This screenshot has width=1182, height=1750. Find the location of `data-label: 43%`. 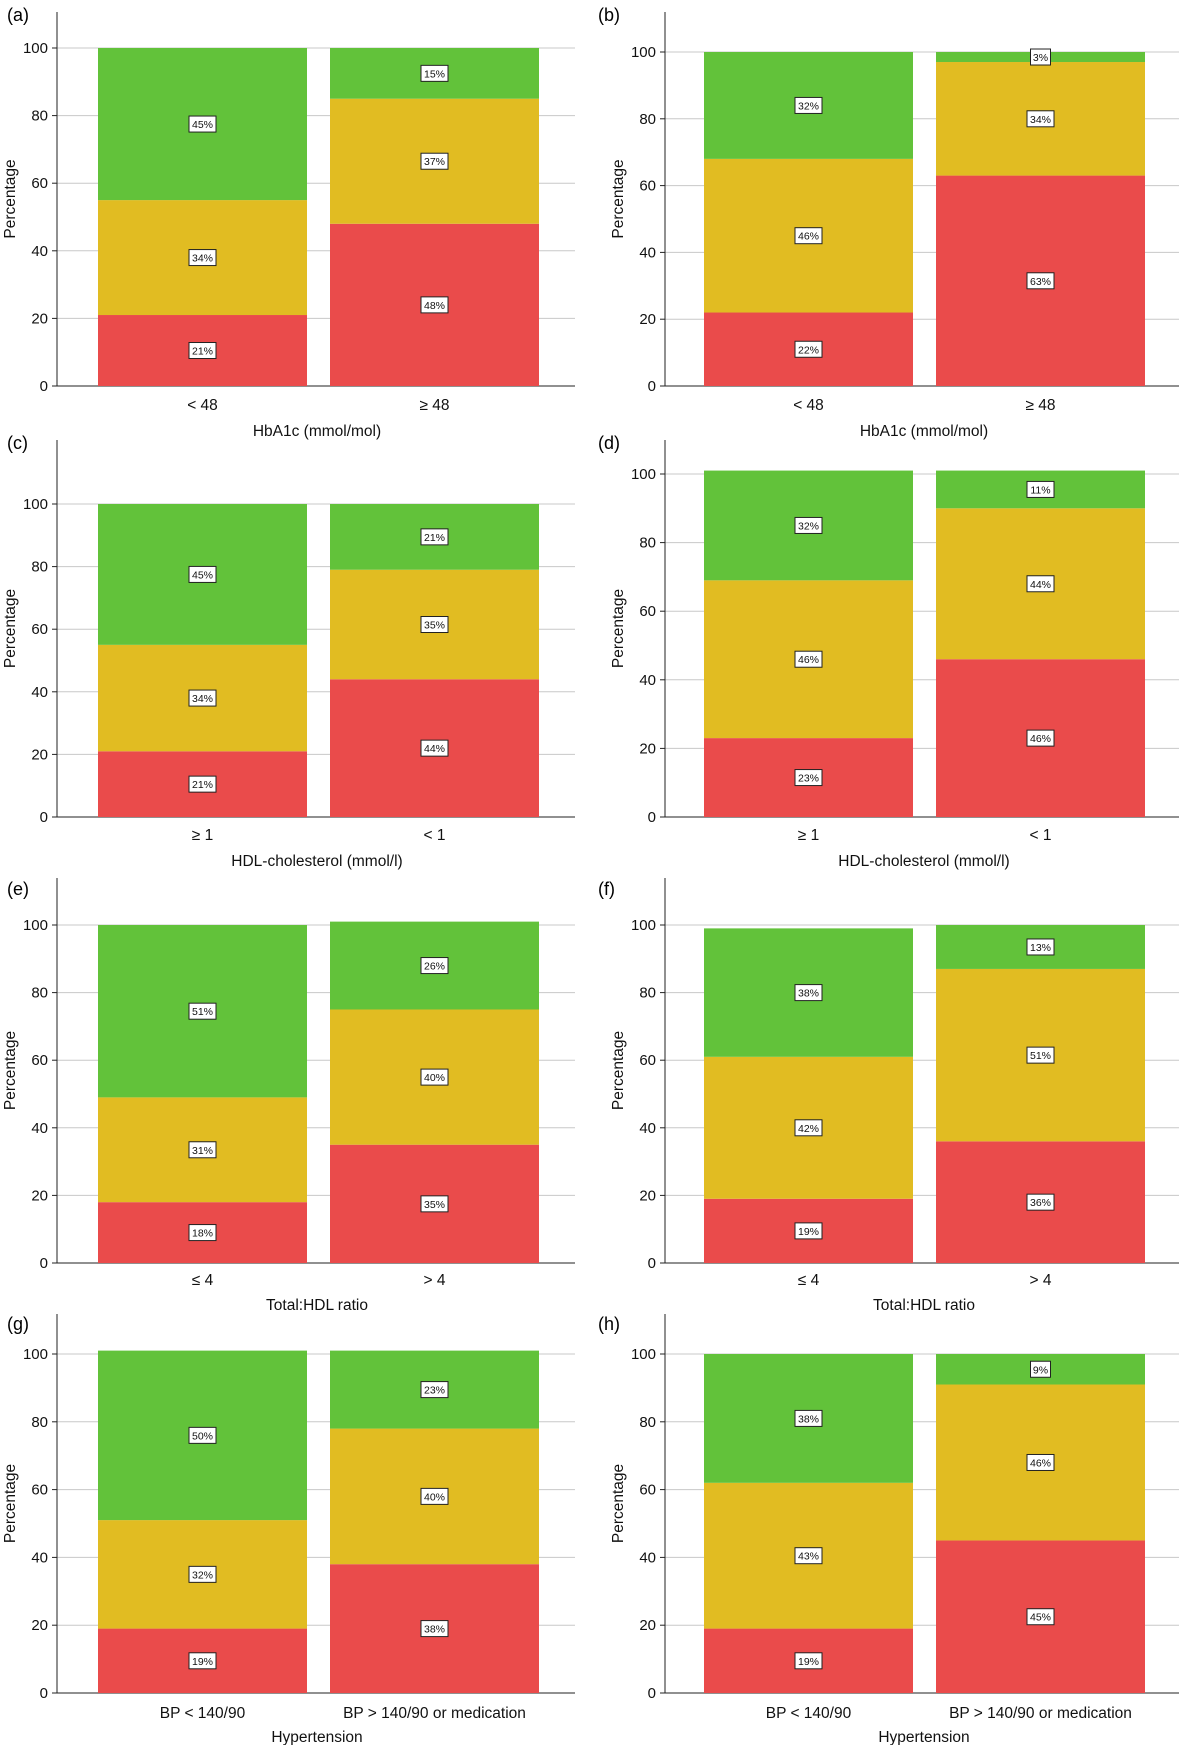

data-label: 43% is located at coordinates (808, 1557).